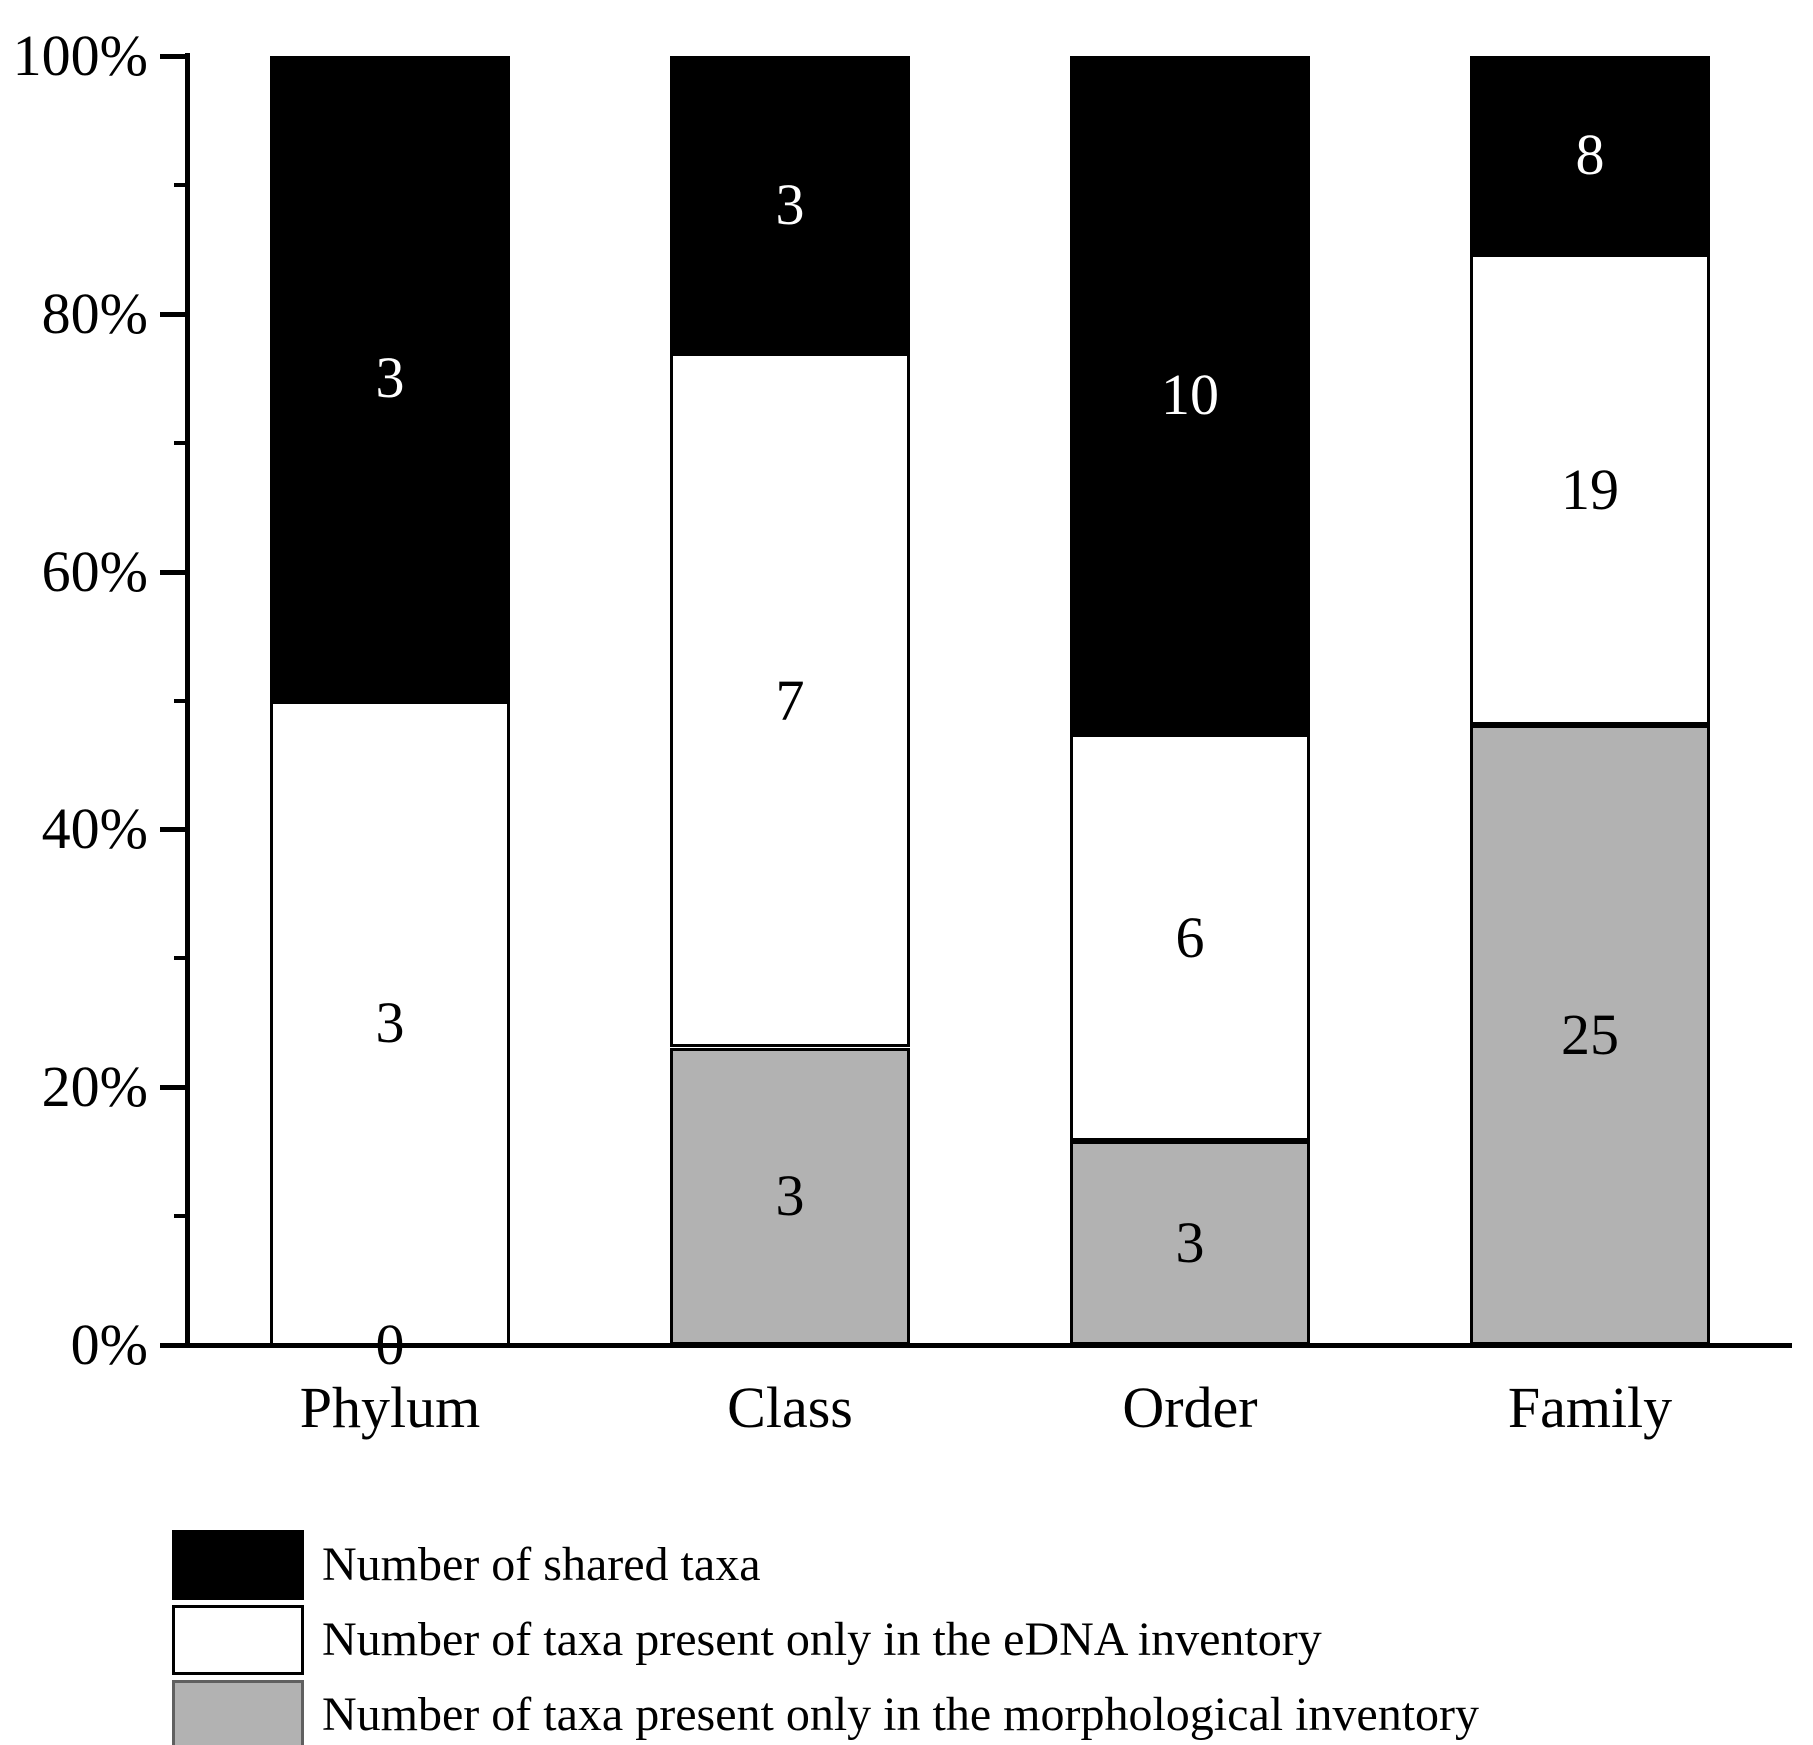  What do you see at coordinates (790, 1407) in the screenshot?
I see `x-category-label-class: Class` at bounding box center [790, 1407].